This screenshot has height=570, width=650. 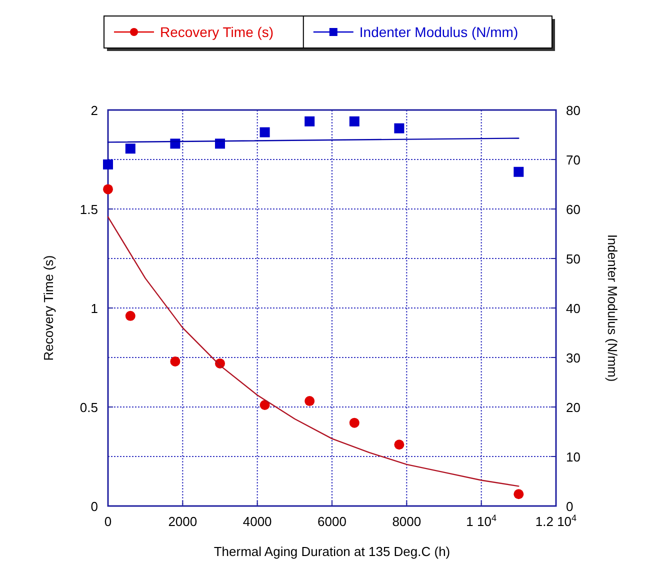 I want to click on x-tick-label: 4000, so click(x=257, y=521).